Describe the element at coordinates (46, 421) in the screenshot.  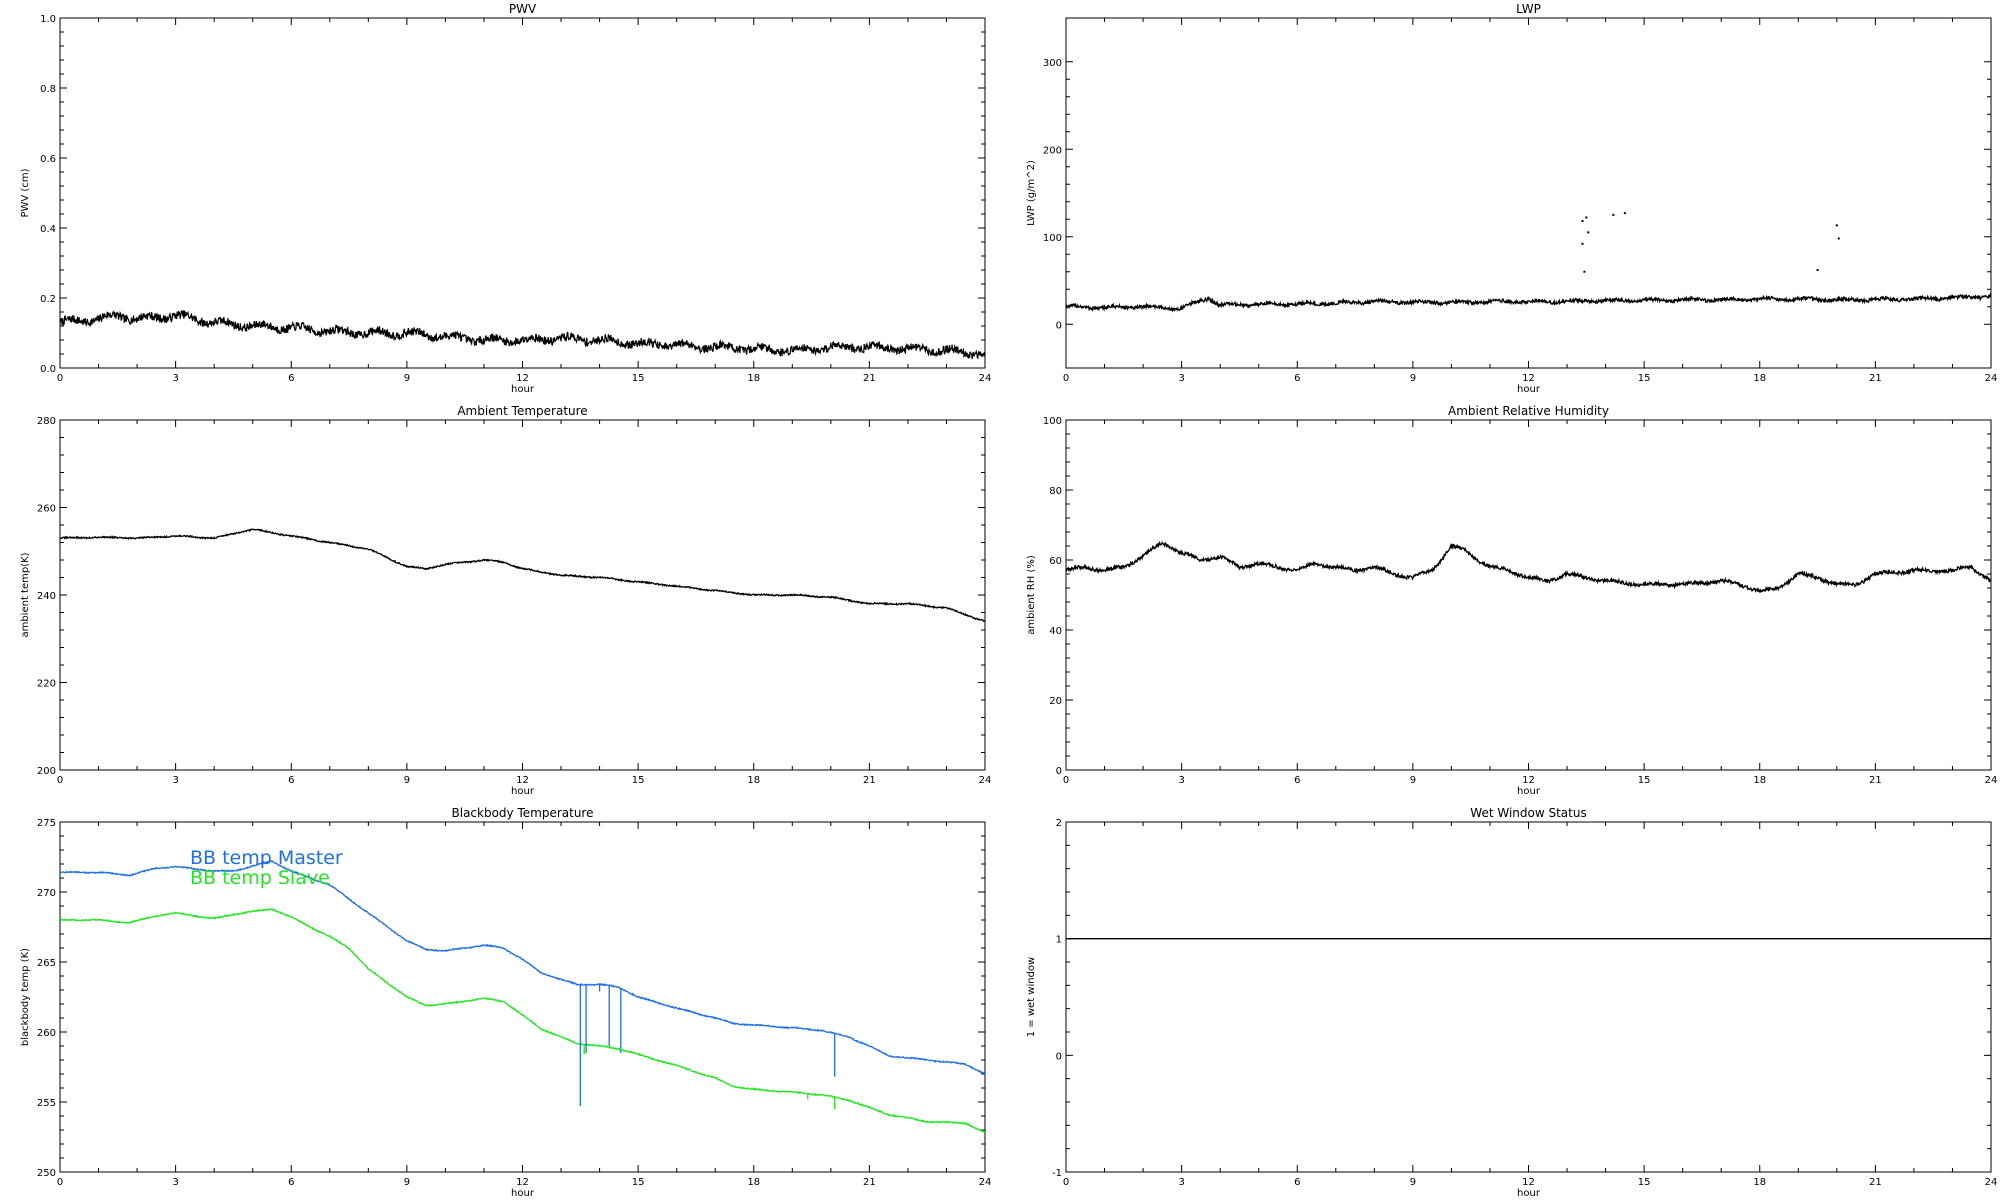
I see `y-tick-label: 280` at that location.